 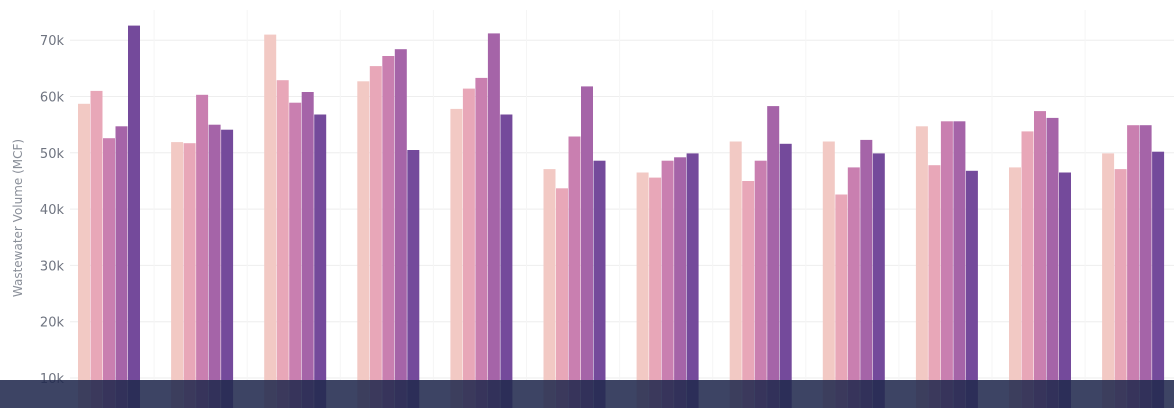 I want to click on y-axis-ticks: 10k20k30k40k50k60k70k, so click(x=52, y=210).